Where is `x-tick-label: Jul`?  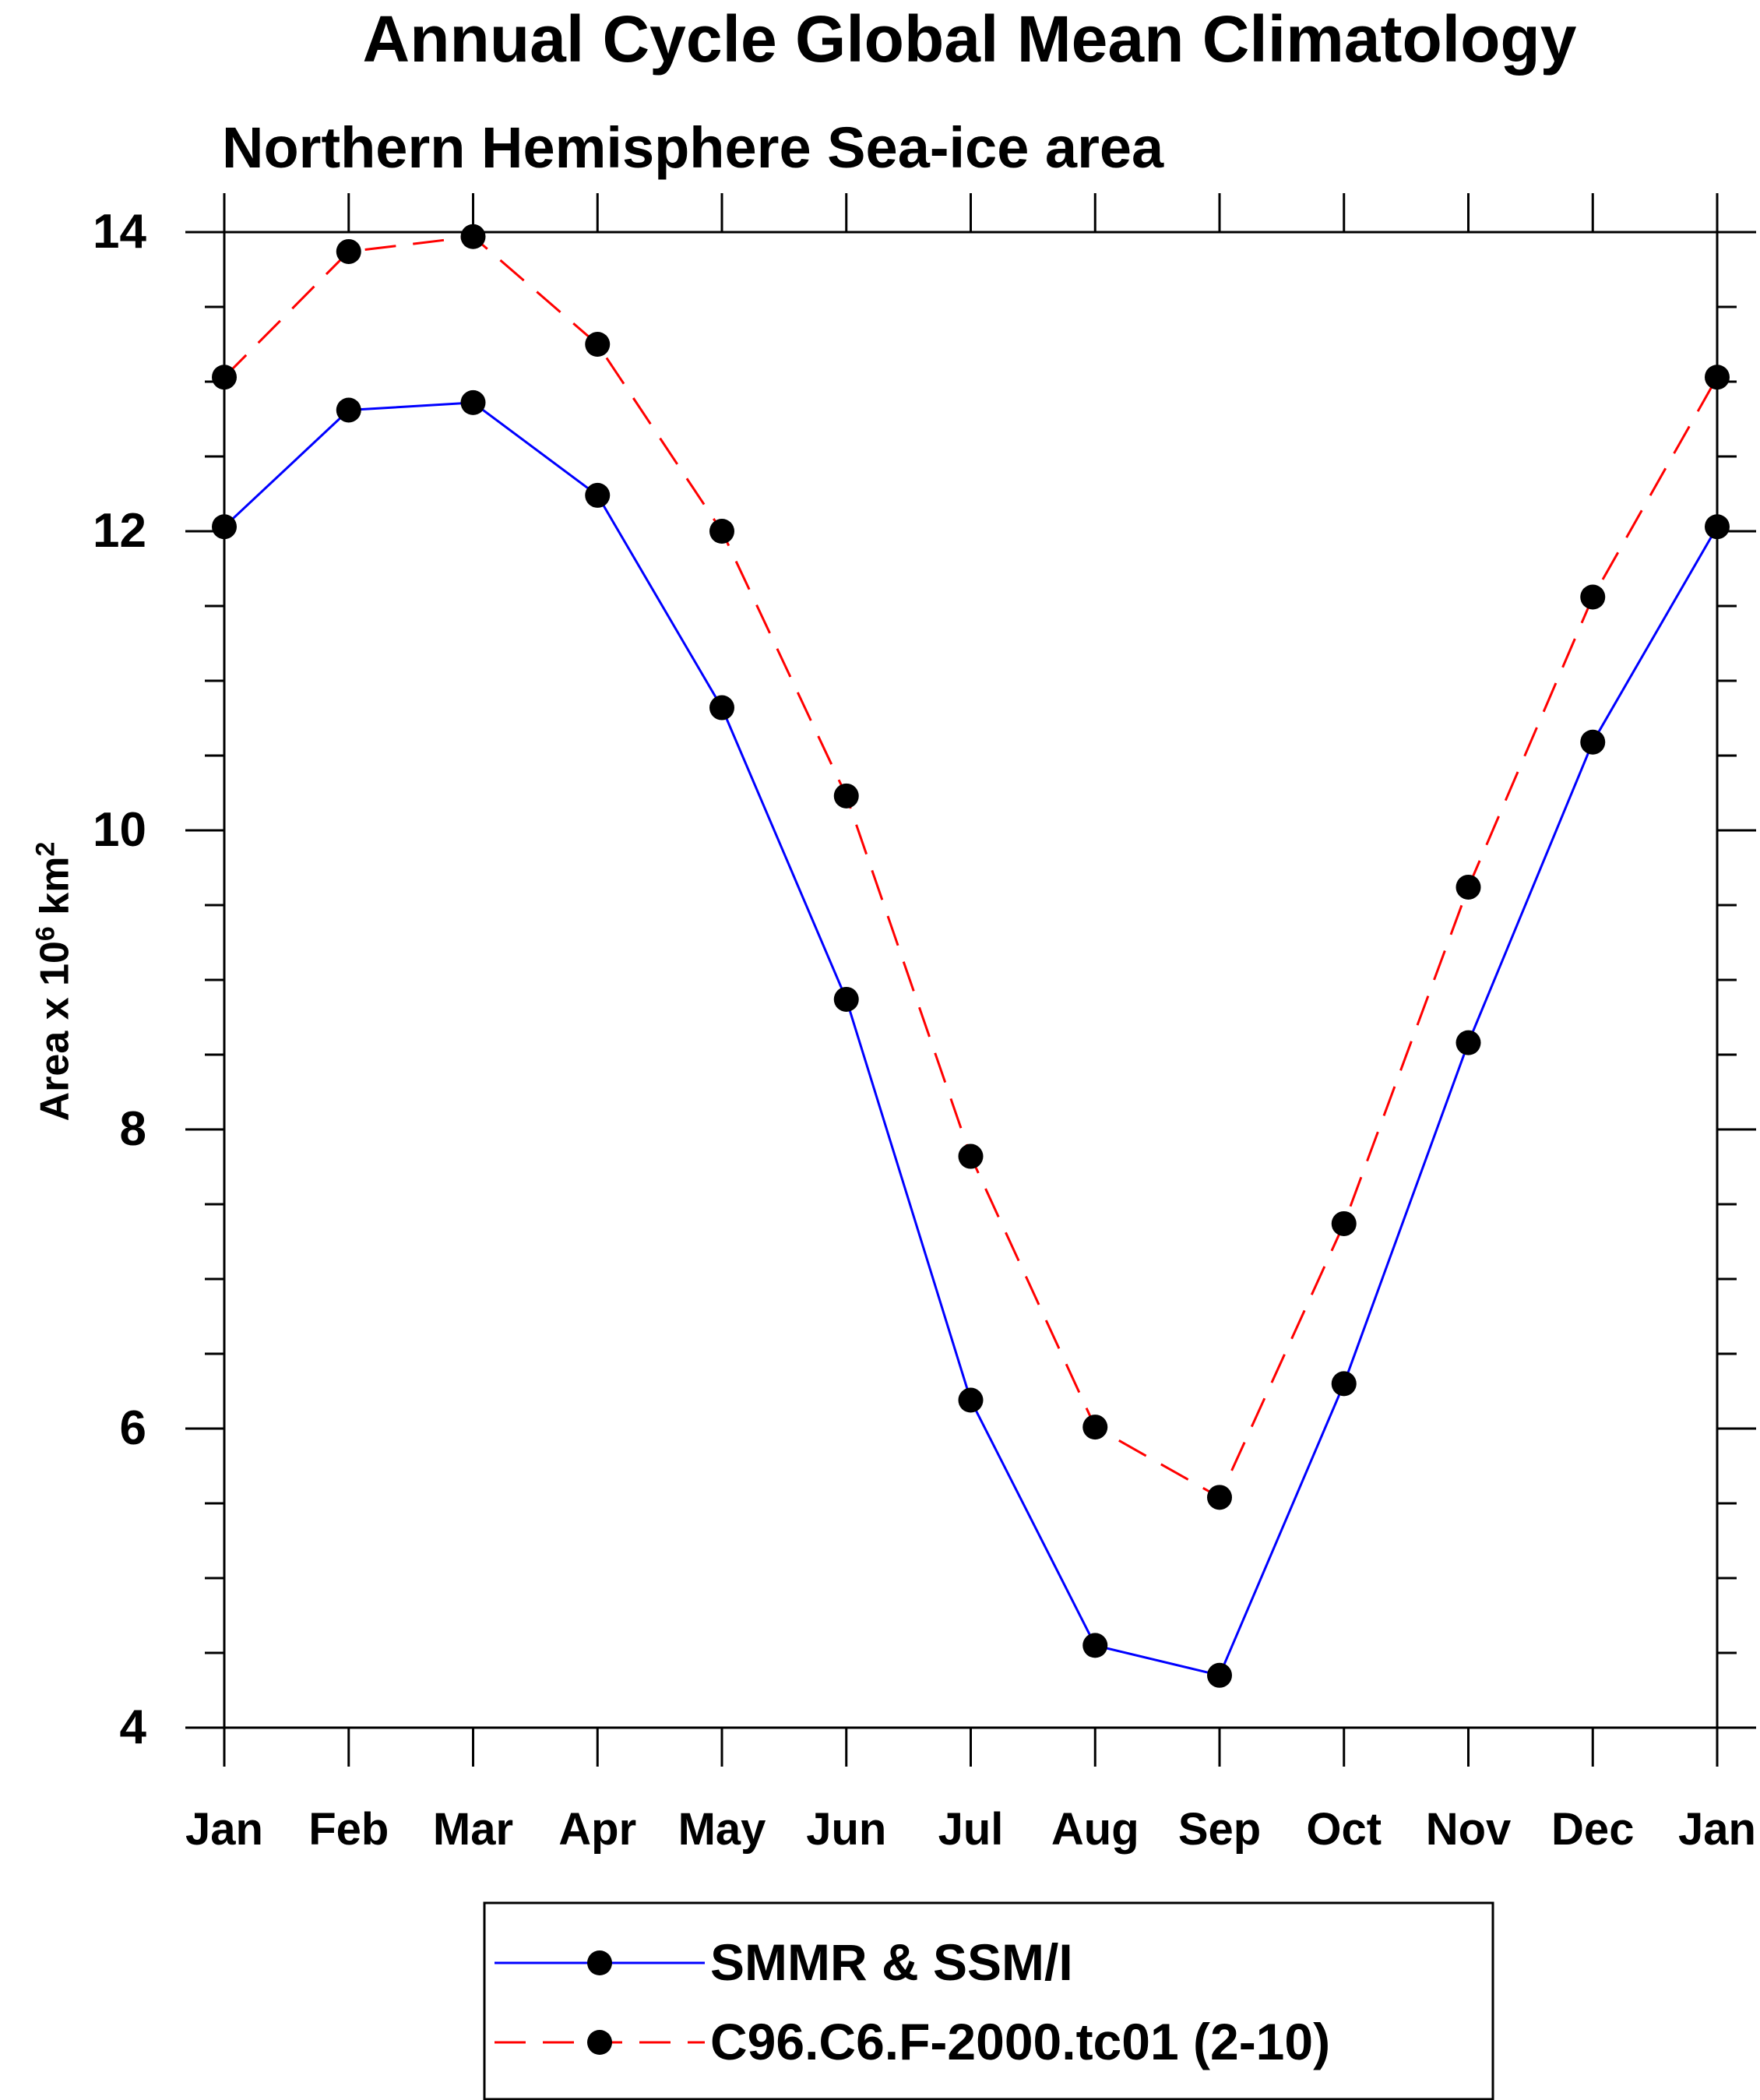
x-tick-label: Jul is located at coordinates (971, 1829).